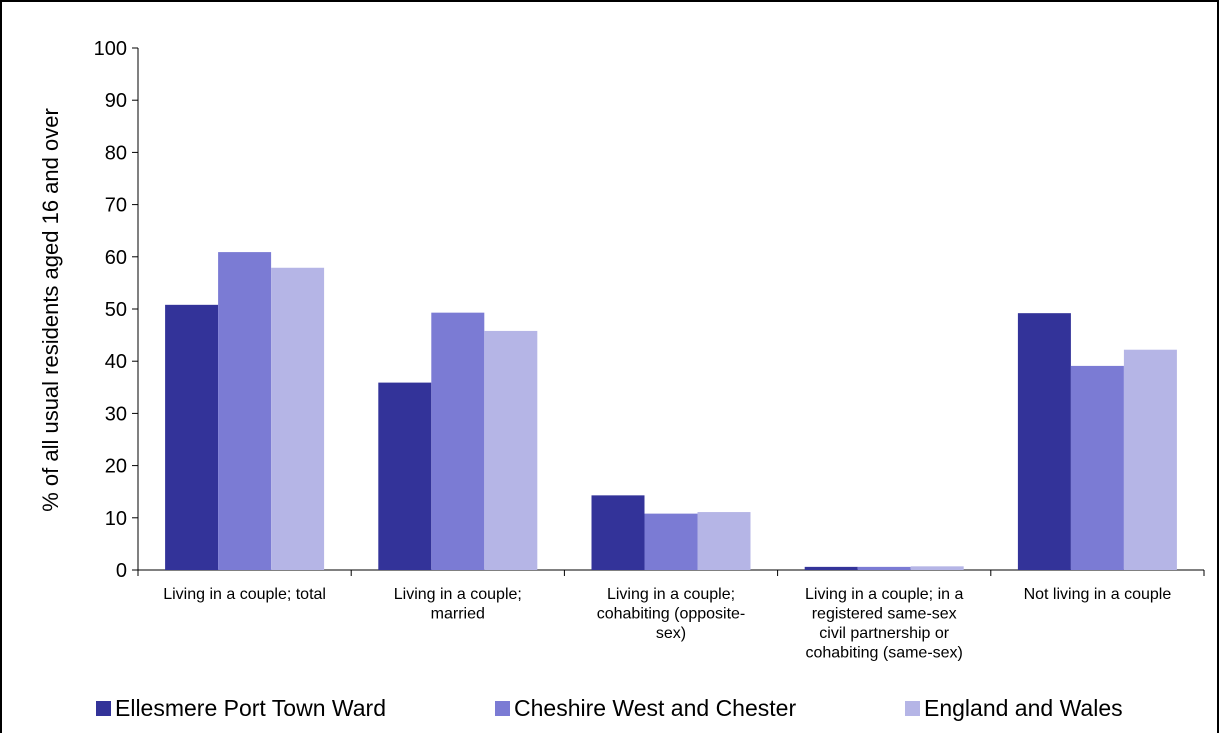 The image size is (1219, 733). Describe the element at coordinates (116, 258) in the screenshot. I see `y-tick-label: 60` at that location.